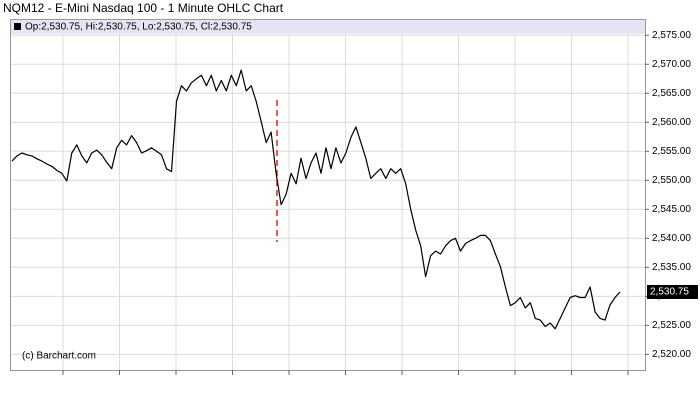  I want to click on y-tick-label: 2,520.00, so click(671, 354).